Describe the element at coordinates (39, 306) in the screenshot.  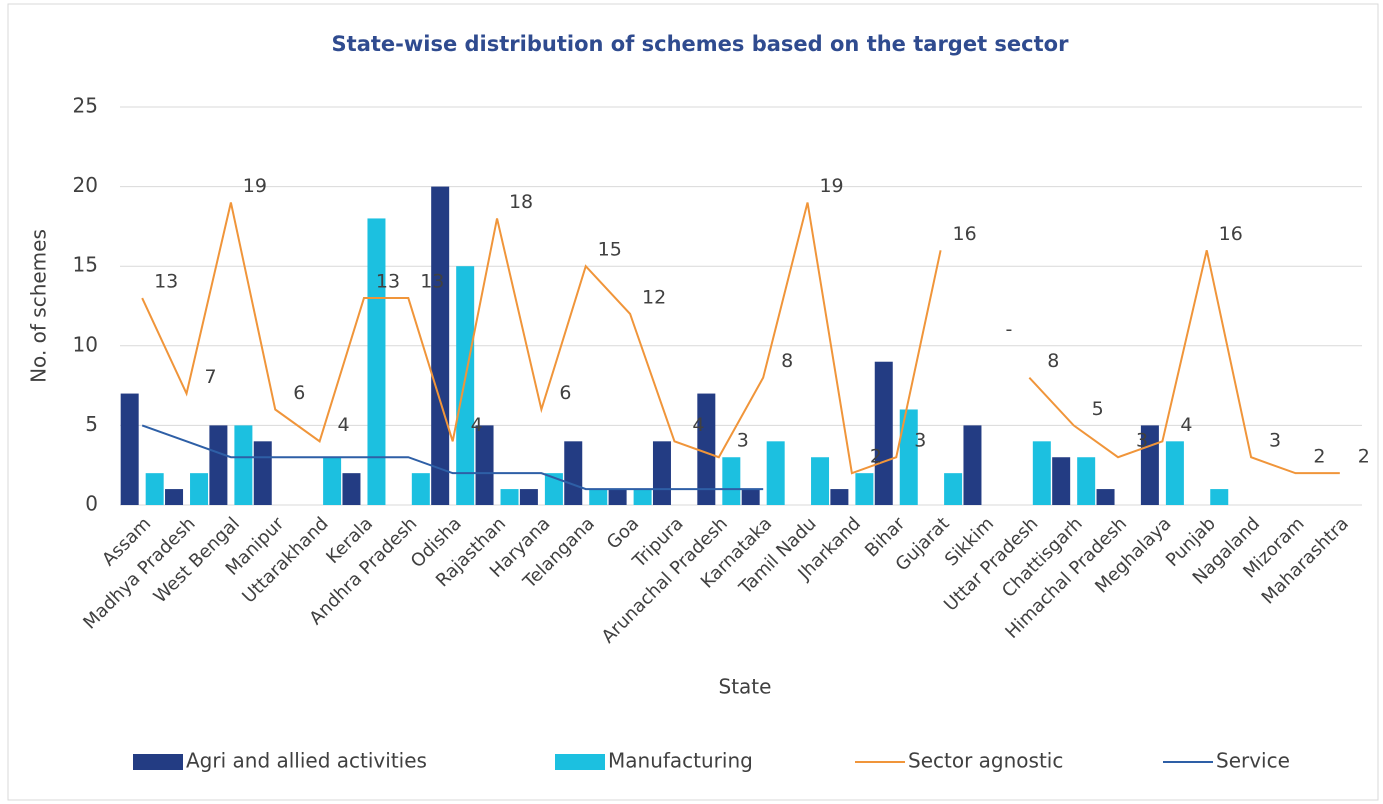
I see `y-axis-label: No. of schemes` at that location.